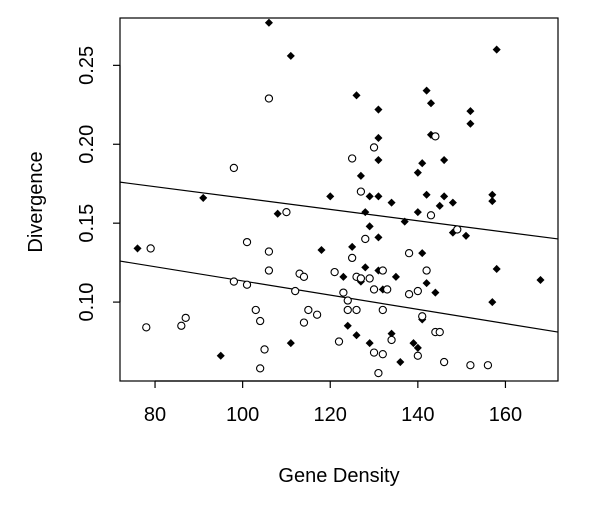 This screenshot has height=517, width=600. What do you see at coordinates (87, 223) in the screenshot?
I see `y-tick-label: 0.15` at bounding box center [87, 223].